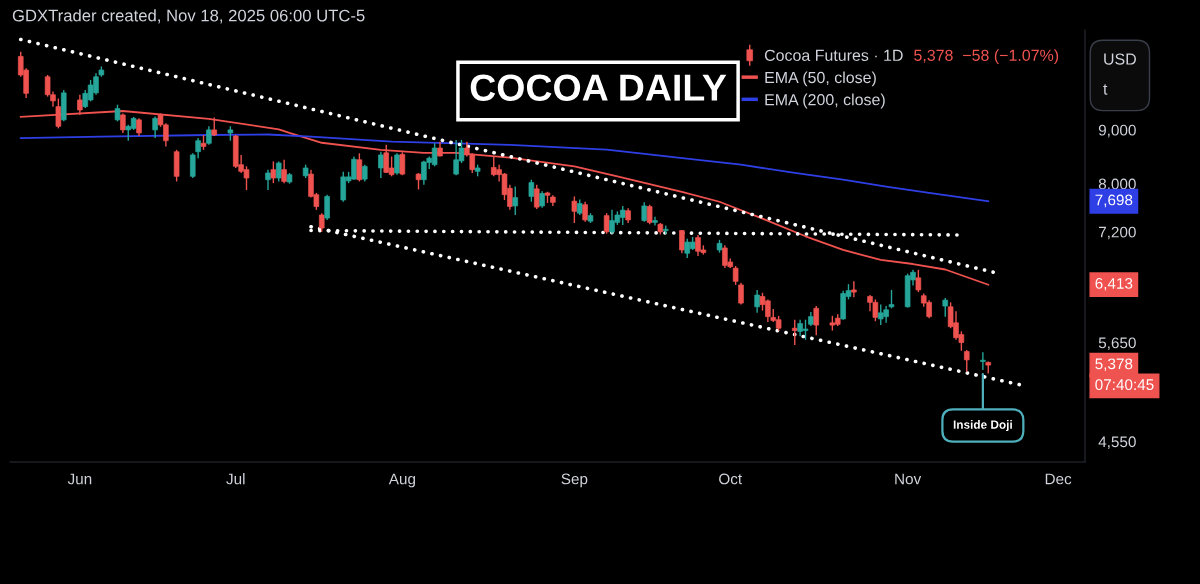 The width and height of the screenshot is (1200, 584). Describe the element at coordinates (1114, 364) in the screenshot. I see `text: 5,378` at that location.